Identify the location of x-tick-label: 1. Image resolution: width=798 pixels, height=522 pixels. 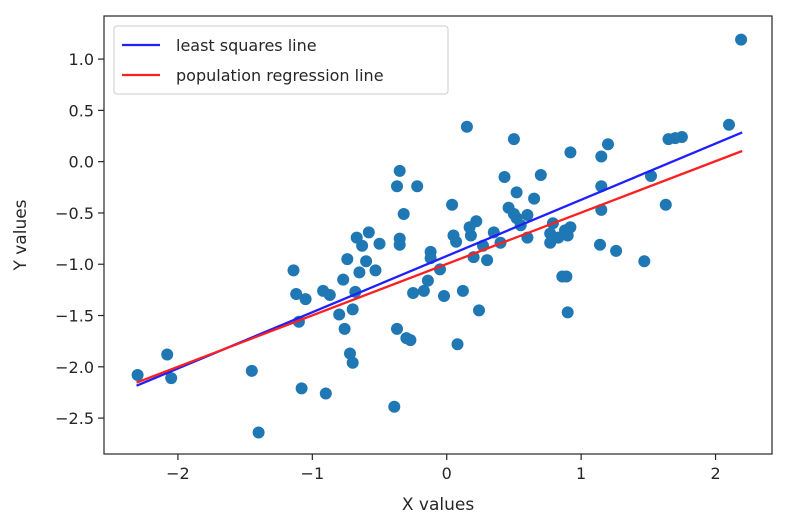
(581, 473).